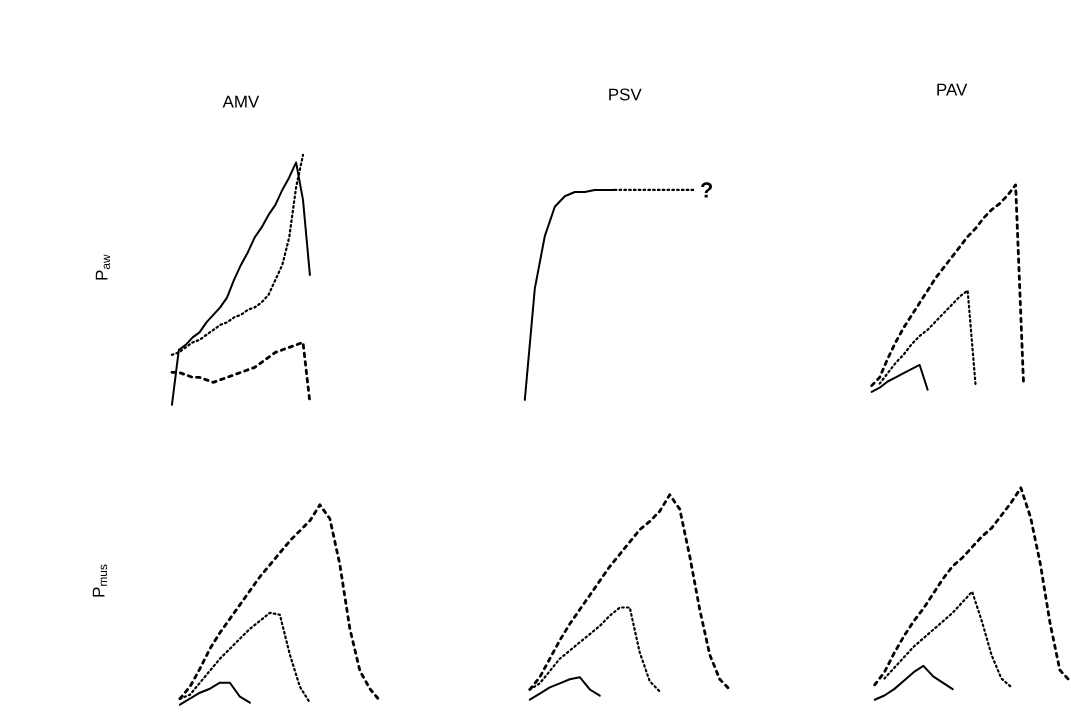 The image size is (1071, 716). I want to click on chart-title: AMV, so click(241, 101).